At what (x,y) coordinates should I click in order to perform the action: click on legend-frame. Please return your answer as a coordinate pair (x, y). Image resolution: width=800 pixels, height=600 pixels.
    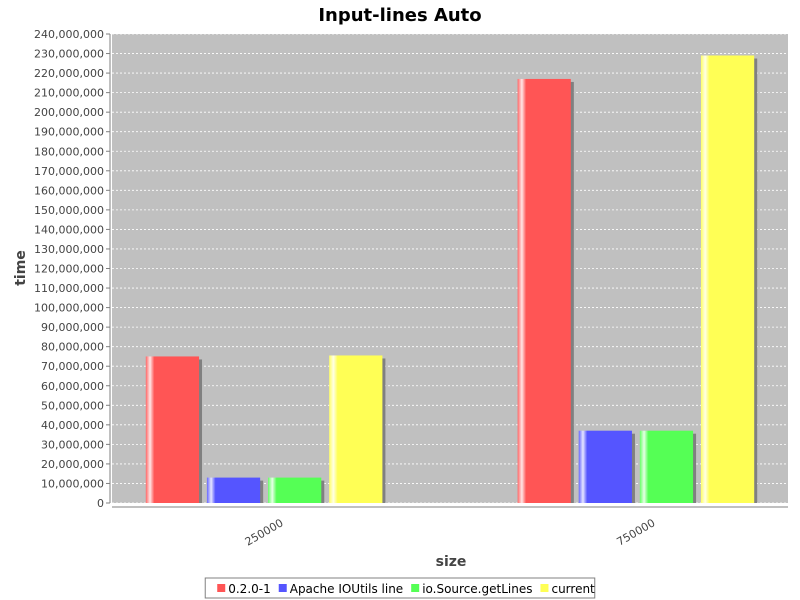
    Looking at the image, I should click on (400, 588).